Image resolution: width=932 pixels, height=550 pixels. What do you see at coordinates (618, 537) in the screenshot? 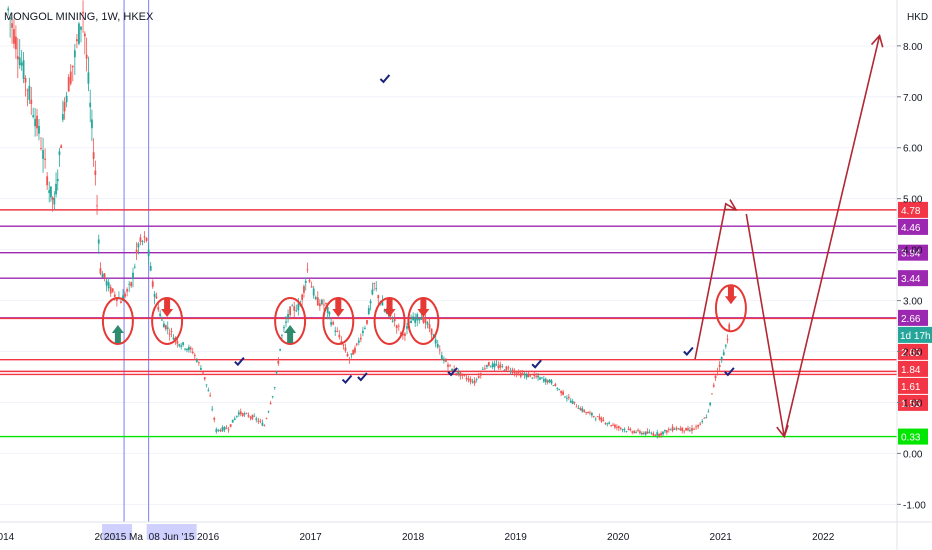
I see `x-tick-label: 2020` at bounding box center [618, 537].